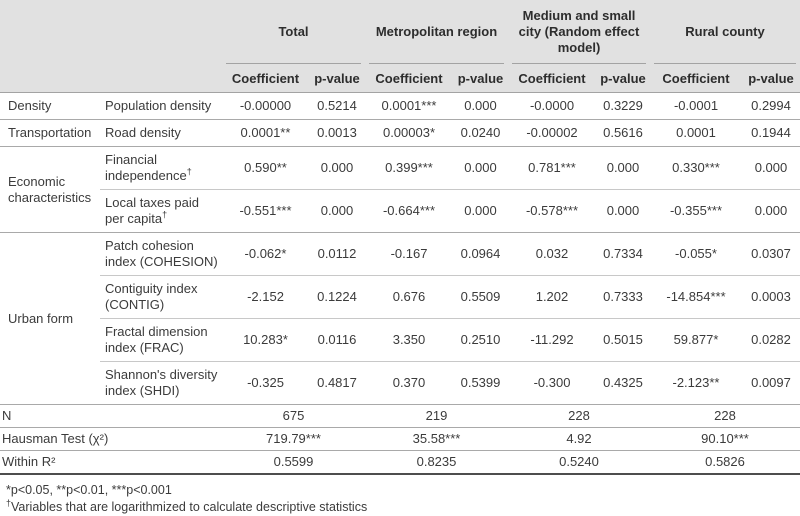 The height and width of the screenshot is (516, 800). Describe the element at coordinates (696, 340) in the screenshot. I see `coefficient-value: 59.877*` at that location.